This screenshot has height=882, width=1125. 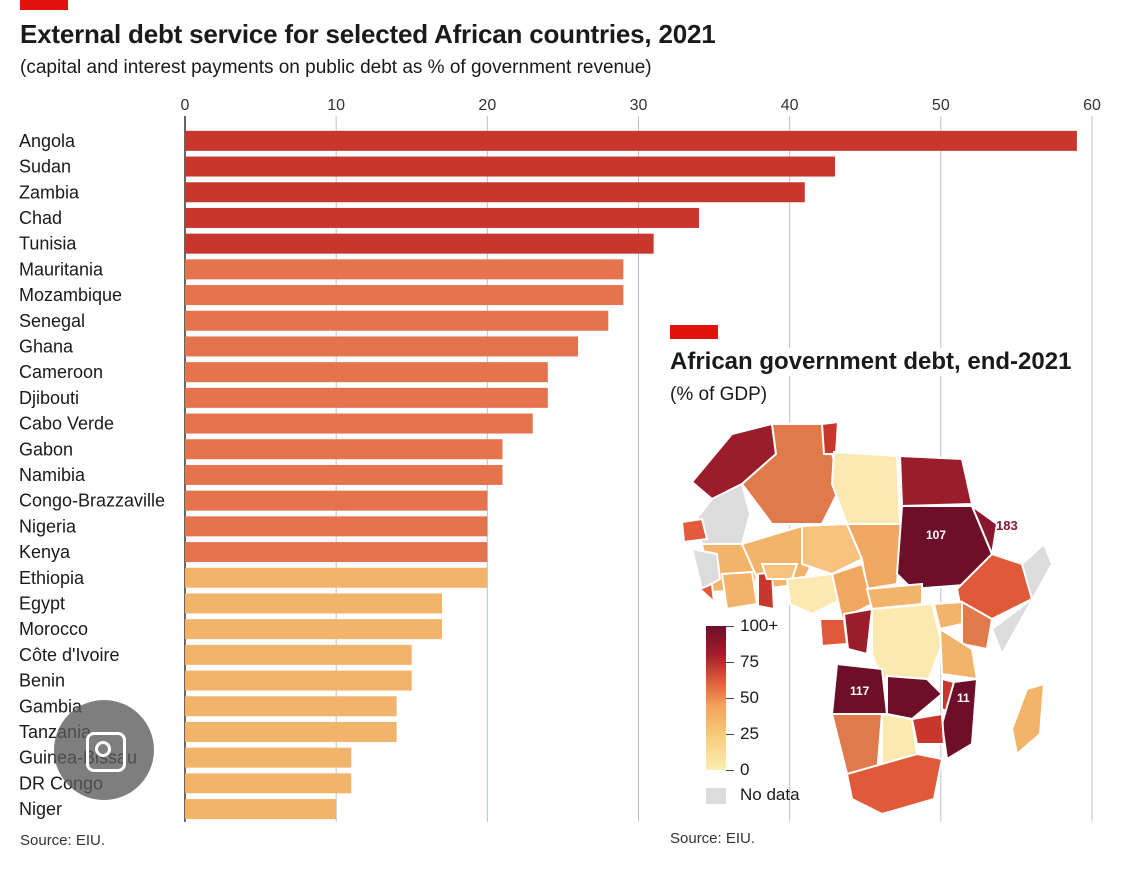 I want to click on legend-label: 100+, so click(x=759, y=625).